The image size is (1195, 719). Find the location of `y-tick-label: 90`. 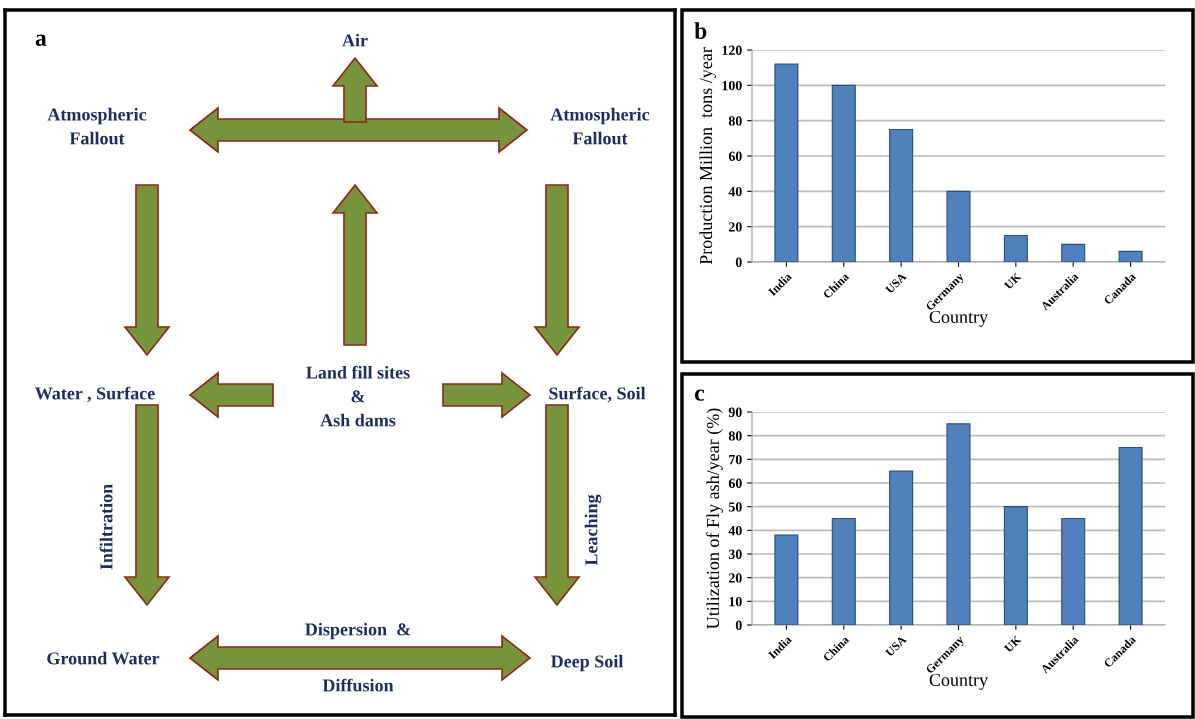

y-tick-label: 90 is located at coordinates (735, 412).